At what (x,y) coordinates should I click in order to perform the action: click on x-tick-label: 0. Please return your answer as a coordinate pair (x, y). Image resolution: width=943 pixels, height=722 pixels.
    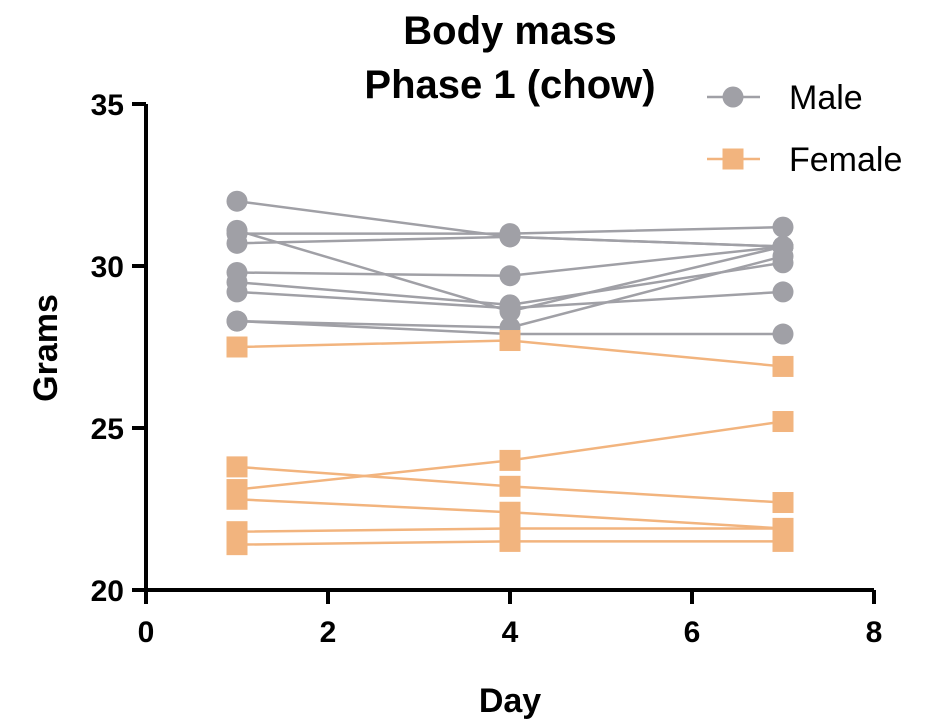
    Looking at the image, I should click on (146, 632).